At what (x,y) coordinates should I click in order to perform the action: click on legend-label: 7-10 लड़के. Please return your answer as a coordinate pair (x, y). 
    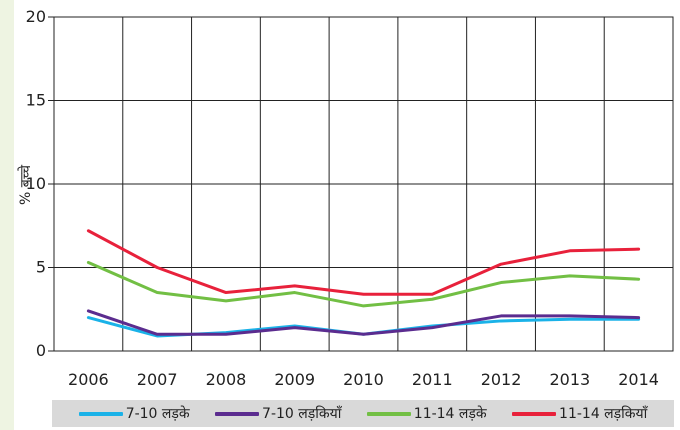
    Looking at the image, I should click on (157, 414).